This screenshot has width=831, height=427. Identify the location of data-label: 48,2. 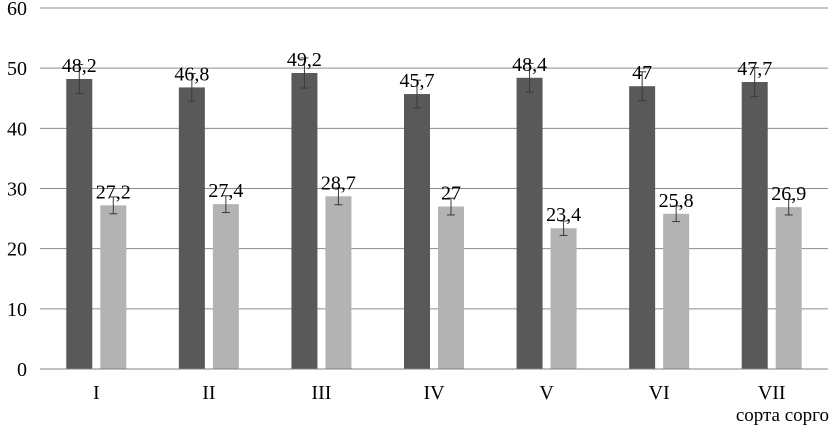
(79, 66).